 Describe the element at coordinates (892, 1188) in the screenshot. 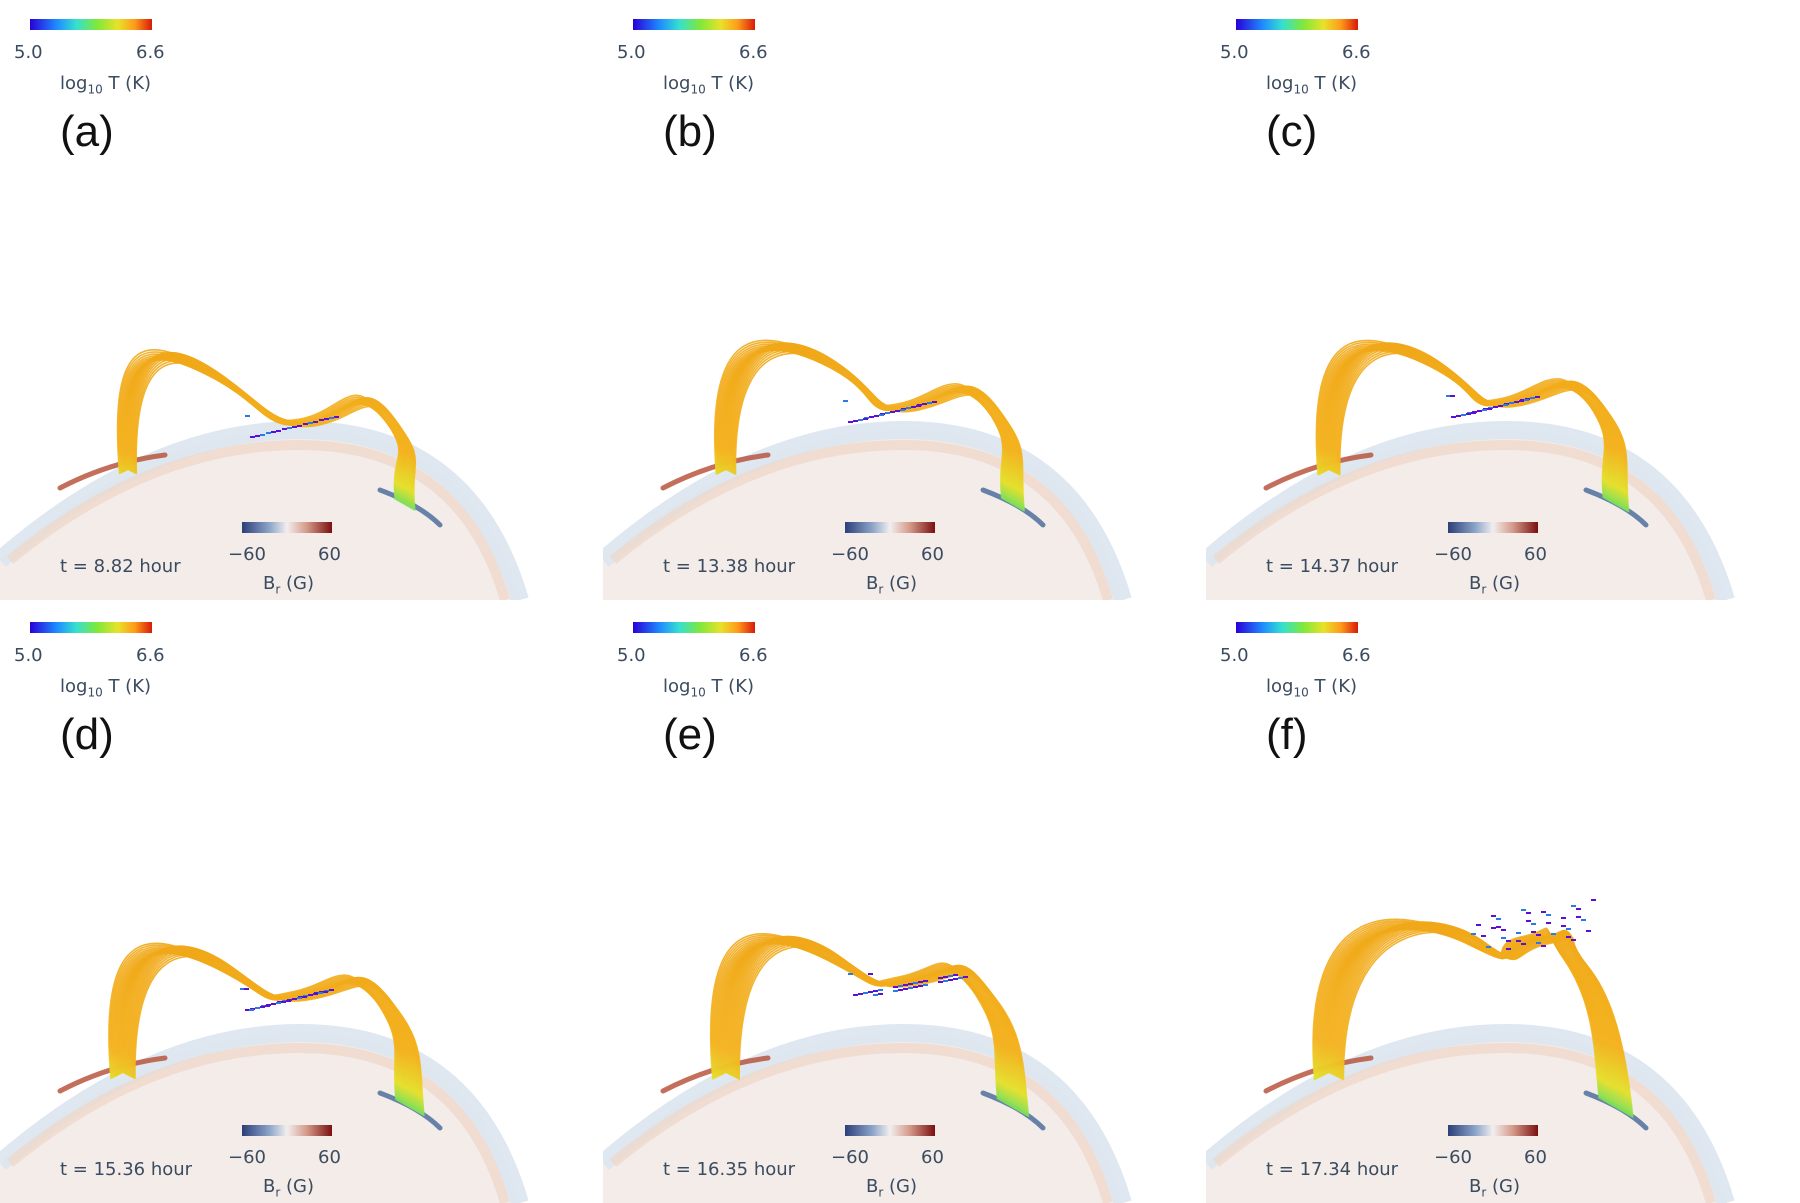

I see `br-axis-label: Br (G)` at that location.